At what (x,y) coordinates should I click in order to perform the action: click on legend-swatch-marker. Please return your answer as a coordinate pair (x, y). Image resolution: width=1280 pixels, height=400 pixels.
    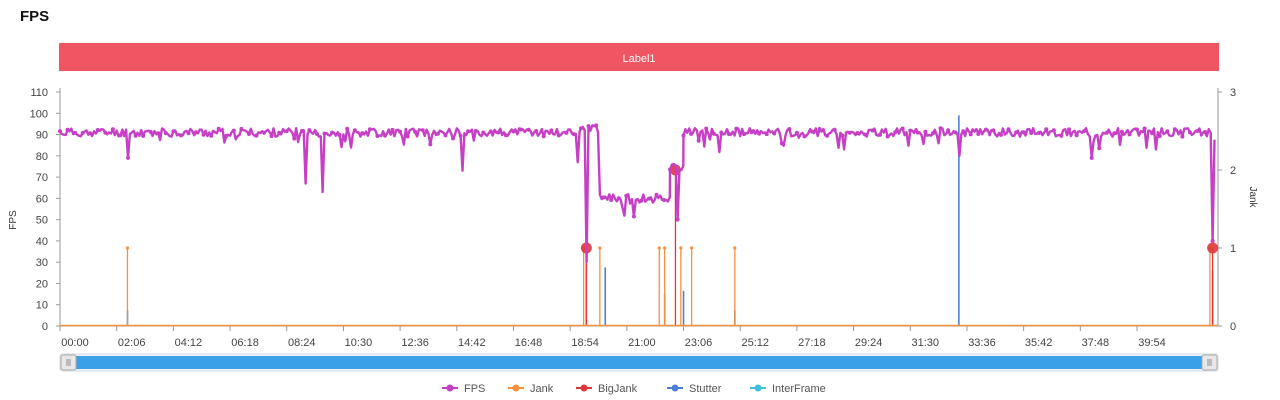
    Looking at the image, I should click on (450, 388).